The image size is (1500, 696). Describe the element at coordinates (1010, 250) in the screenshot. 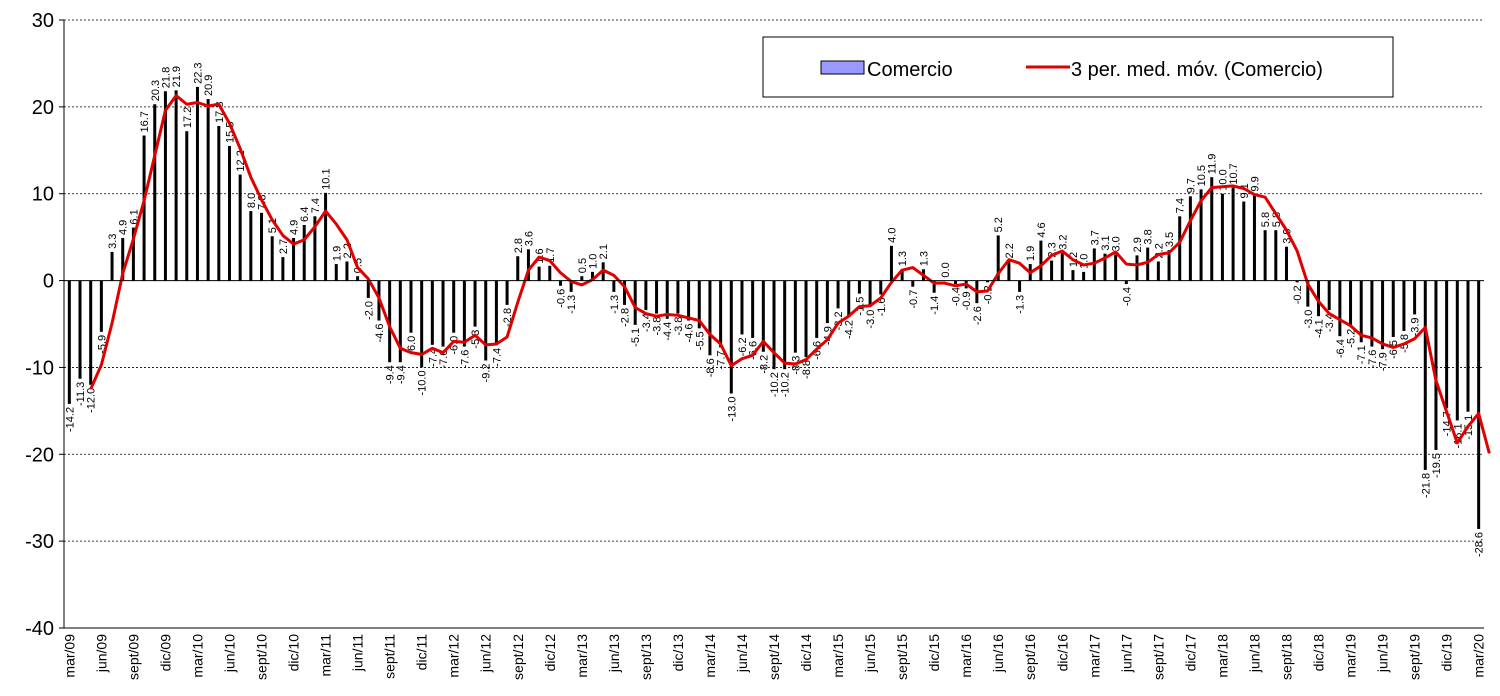

I see `data-label: 2.2` at that location.